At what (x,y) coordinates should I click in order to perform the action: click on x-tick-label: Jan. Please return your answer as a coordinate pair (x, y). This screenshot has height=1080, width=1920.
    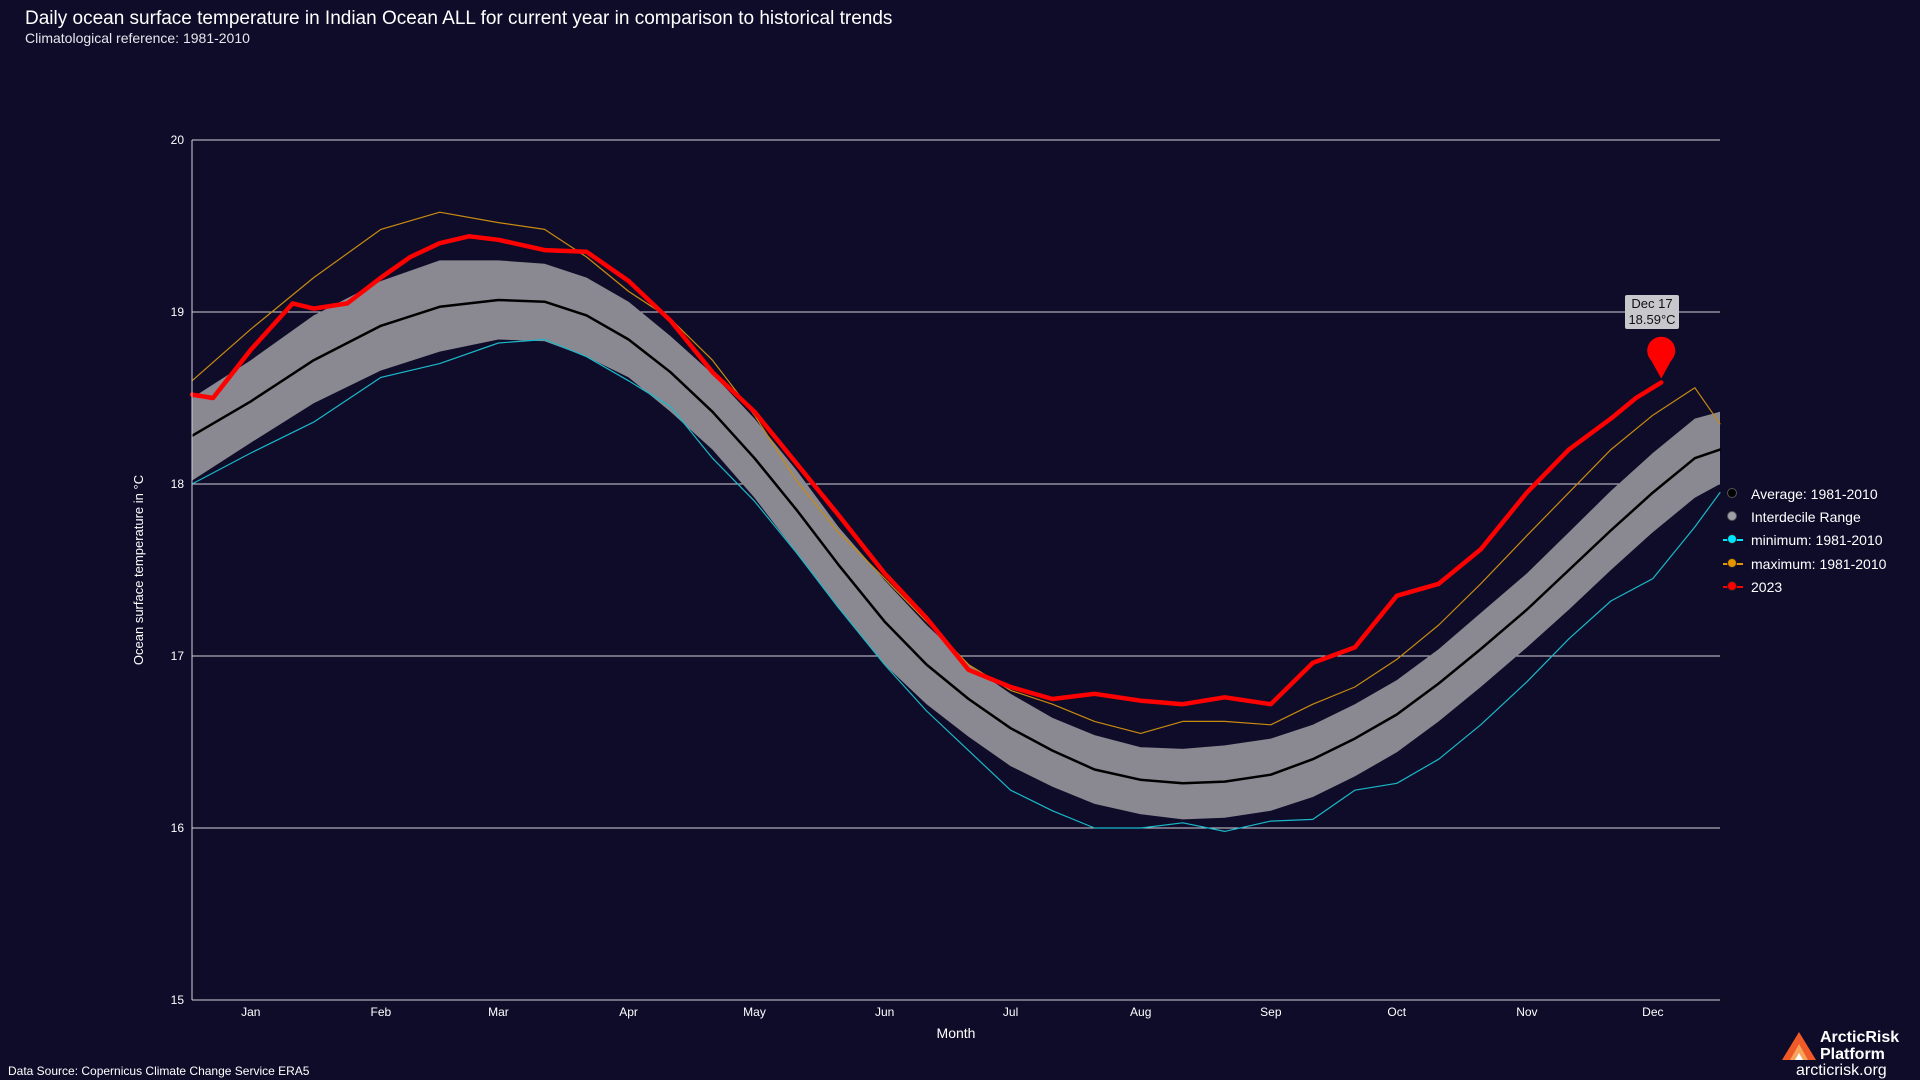
    Looking at the image, I should click on (250, 1012).